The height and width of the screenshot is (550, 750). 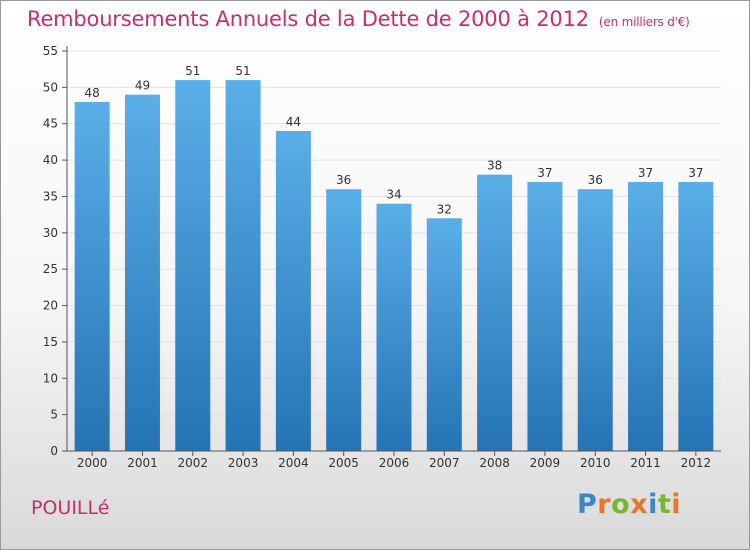 What do you see at coordinates (193, 265) in the screenshot?
I see `bar-2002` at bounding box center [193, 265].